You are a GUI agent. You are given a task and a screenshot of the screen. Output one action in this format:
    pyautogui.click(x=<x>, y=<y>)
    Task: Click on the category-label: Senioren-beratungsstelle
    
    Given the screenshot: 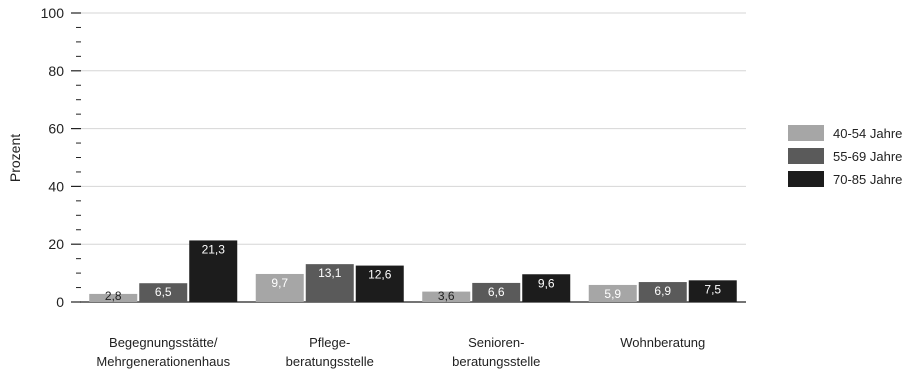 What is the action you would take?
    pyautogui.click(x=496, y=352)
    